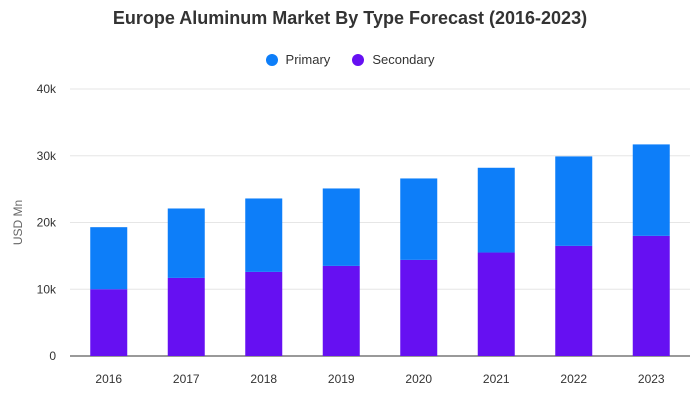  Describe the element at coordinates (108, 379) in the screenshot. I see `x-tick-label: 2016` at that location.